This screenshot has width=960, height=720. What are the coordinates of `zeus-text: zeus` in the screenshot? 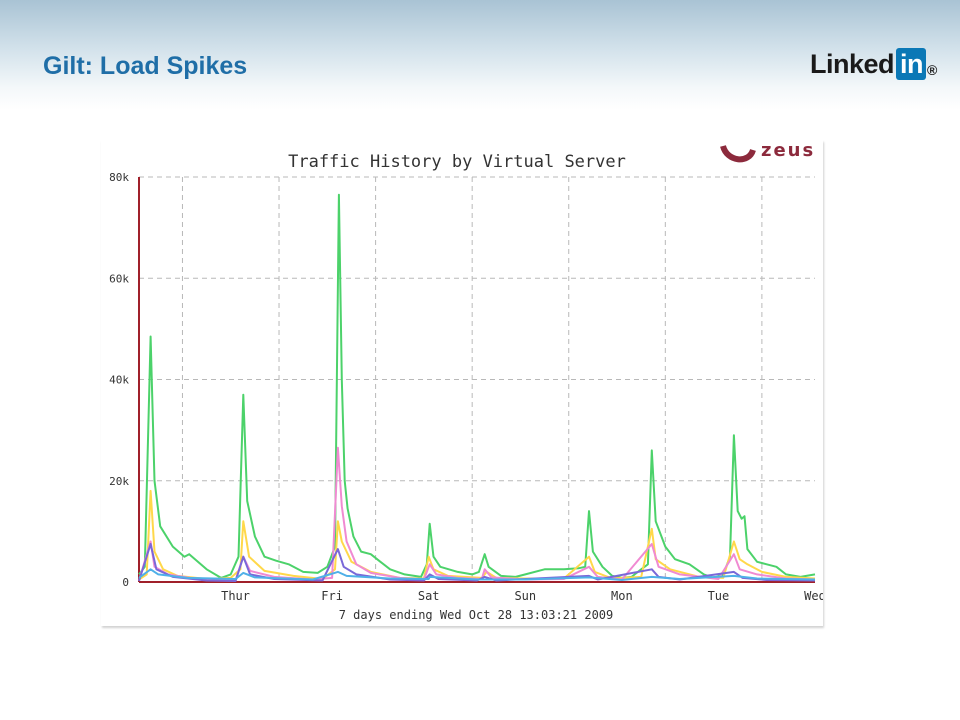 It's located at (788, 150).